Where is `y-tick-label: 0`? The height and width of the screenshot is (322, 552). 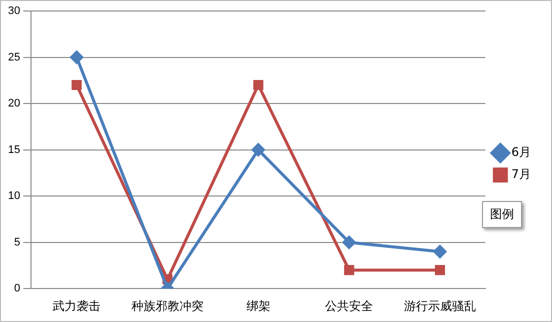 y-tick-label: 0 is located at coordinates (17, 288).